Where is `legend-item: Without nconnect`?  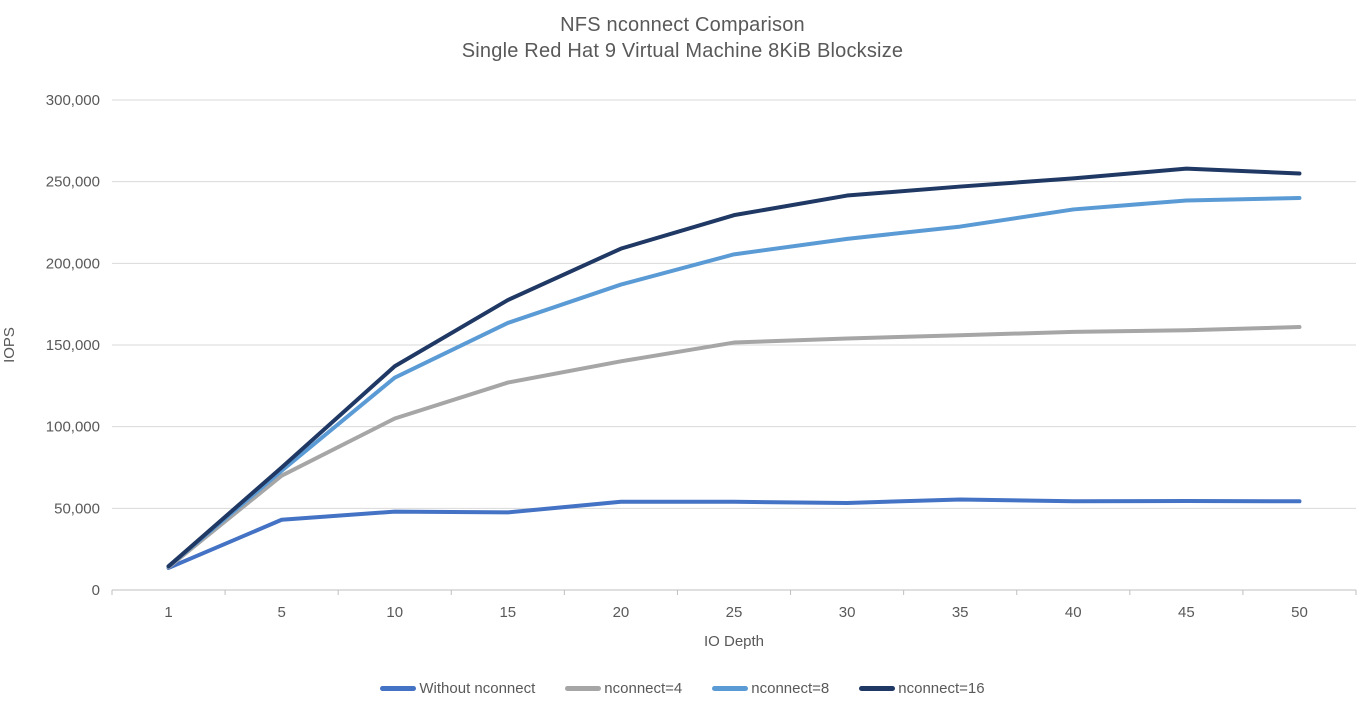
legend-item: Without nconnect is located at coordinates (457, 688).